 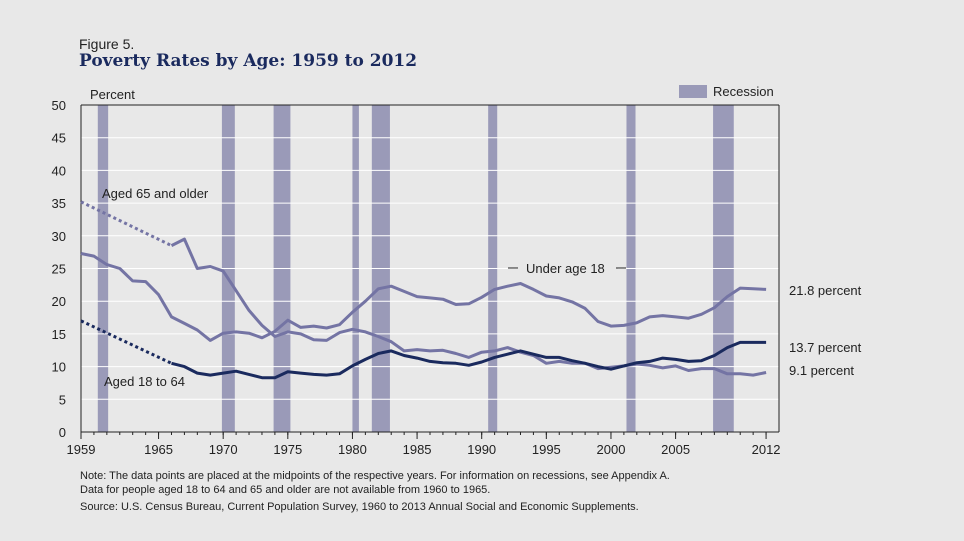 I want to click on annotation-under-18: 21.8 percent, so click(x=825, y=290).